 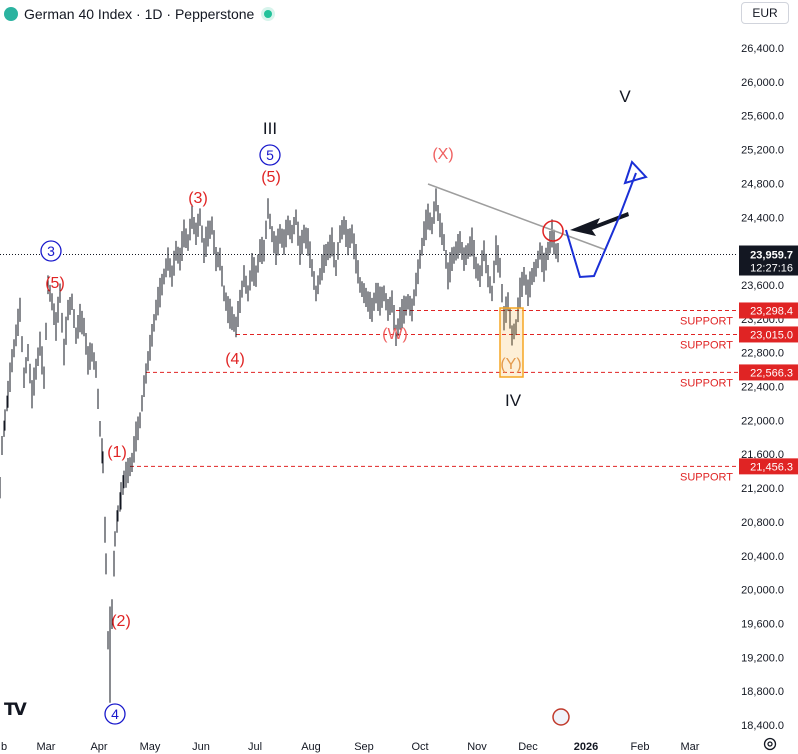 What do you see at coordinates (528, 747) in the screenshot?
I see `time-tick-label: Dec` at bounding box center [528, 747].